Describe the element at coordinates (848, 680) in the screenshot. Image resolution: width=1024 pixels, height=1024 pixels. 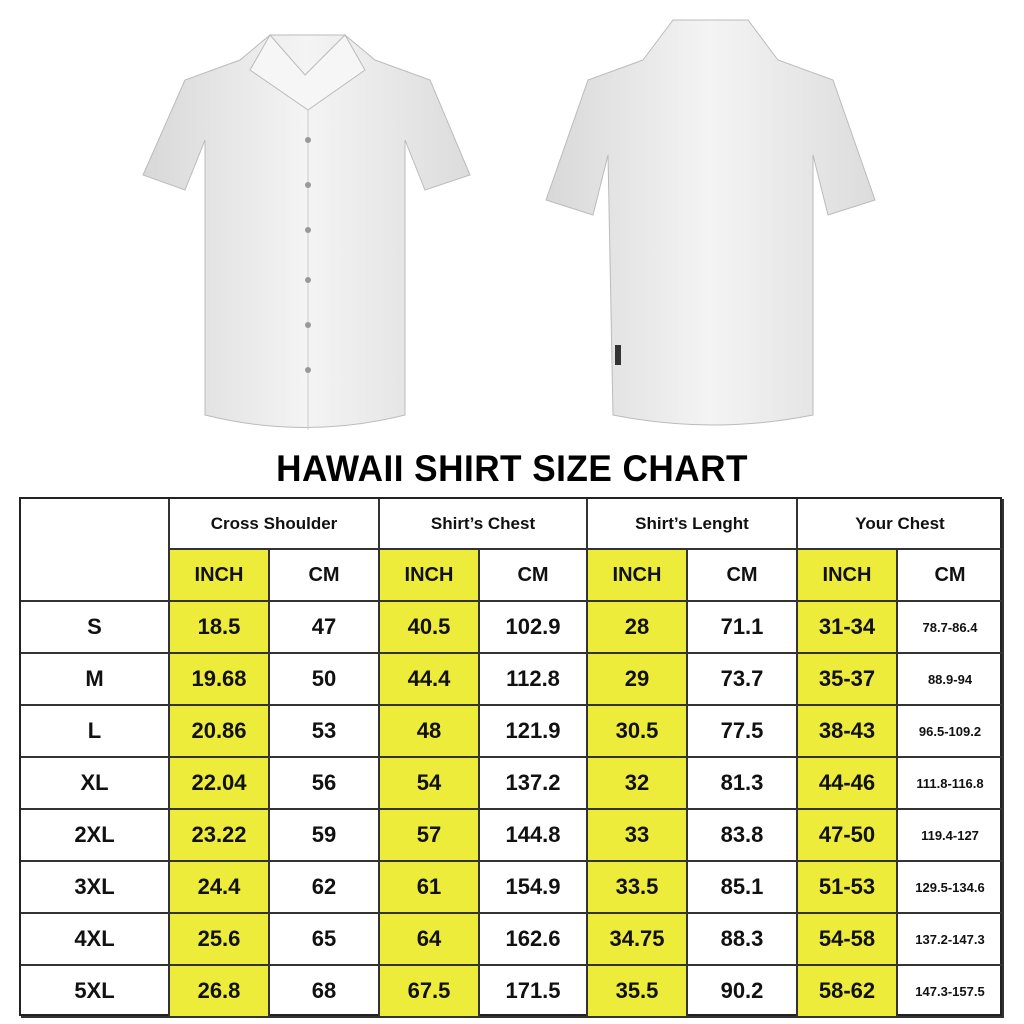
I see `table-cell: 35-37` at that location.